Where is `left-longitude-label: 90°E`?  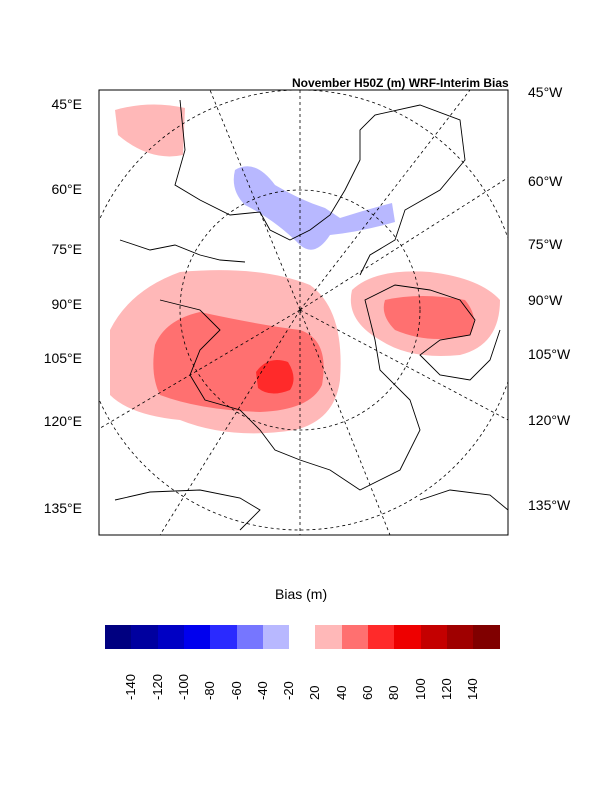
left-longitude-label: 90°E is located at coordinates (66, 304).